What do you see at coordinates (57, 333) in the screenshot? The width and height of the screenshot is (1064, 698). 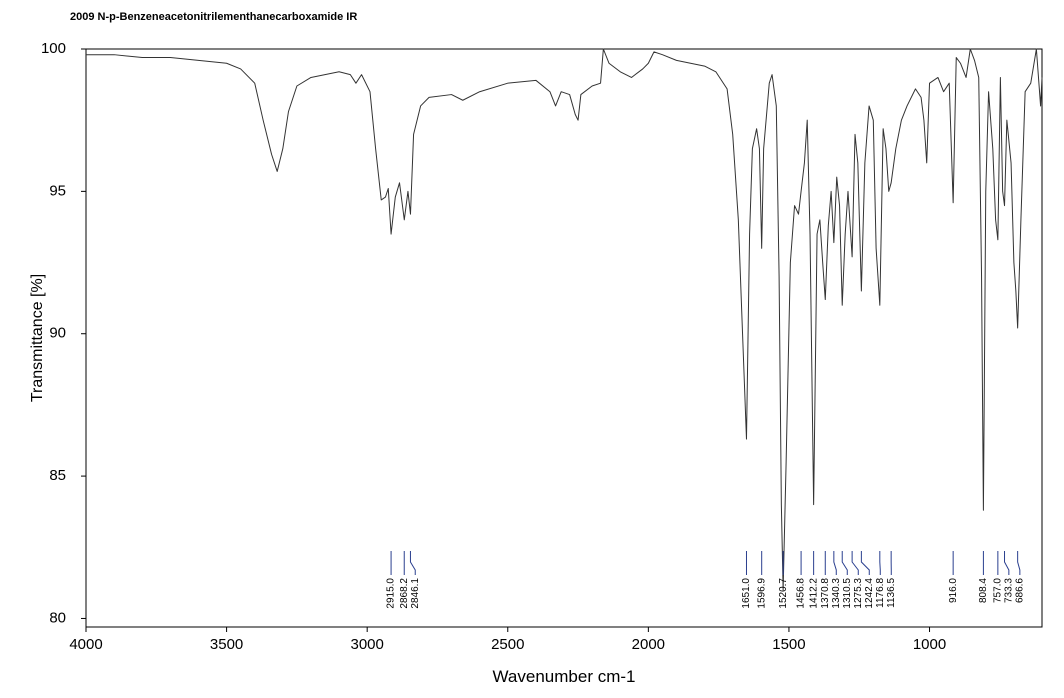 I see `y-tick-label: 90` at bounding box center [57, 333].